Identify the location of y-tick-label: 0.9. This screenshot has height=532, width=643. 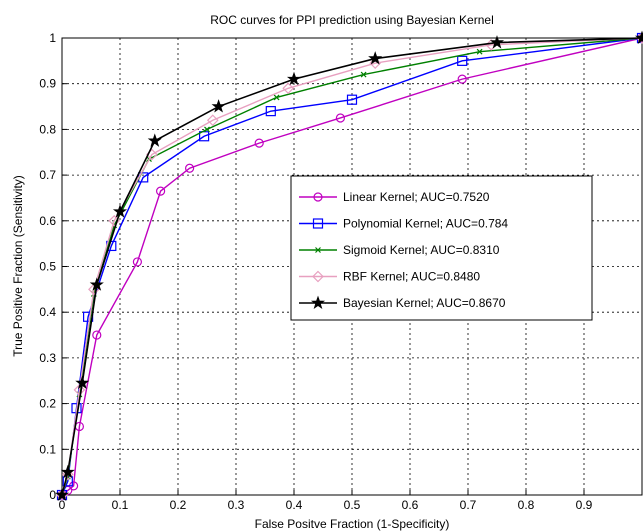
(47, 84).